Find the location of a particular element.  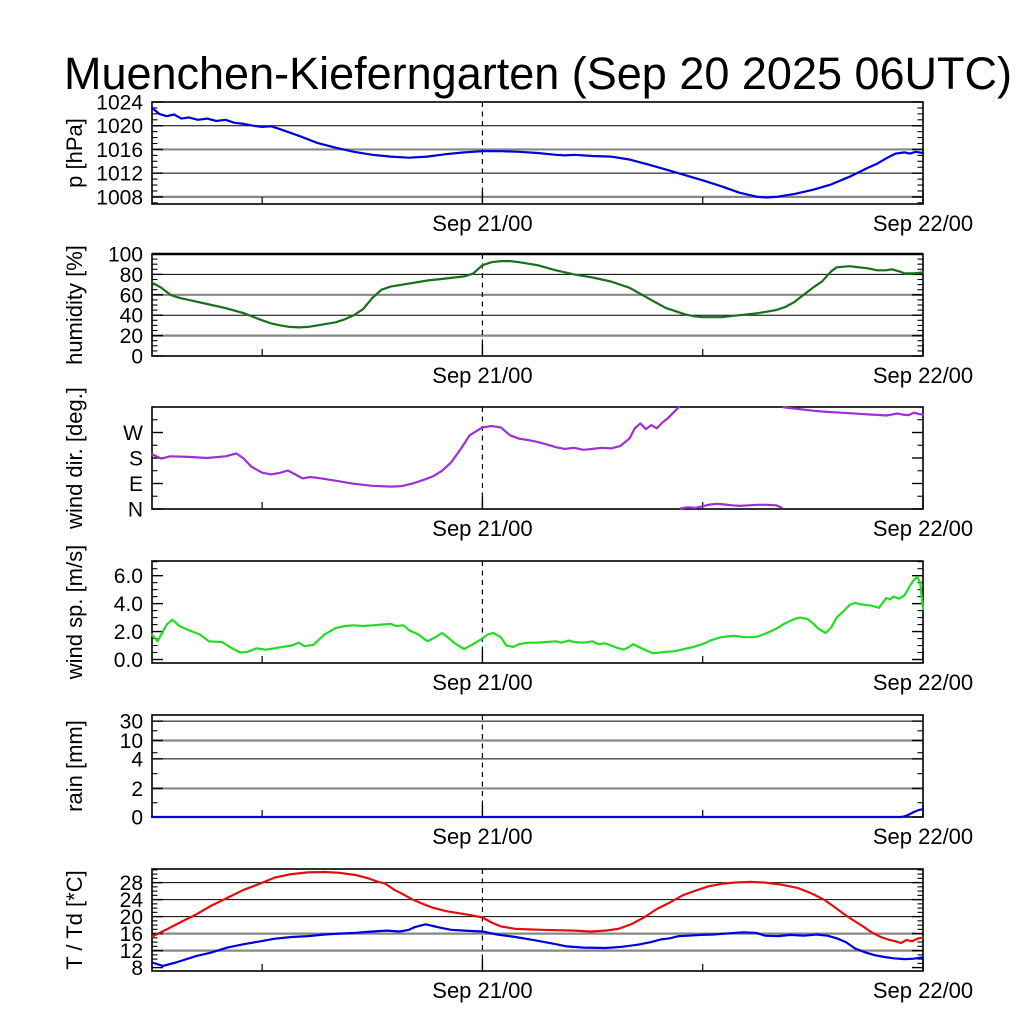

wind-speed-xtick-label: Sep 21/00 is located at coordinates (482, 682).